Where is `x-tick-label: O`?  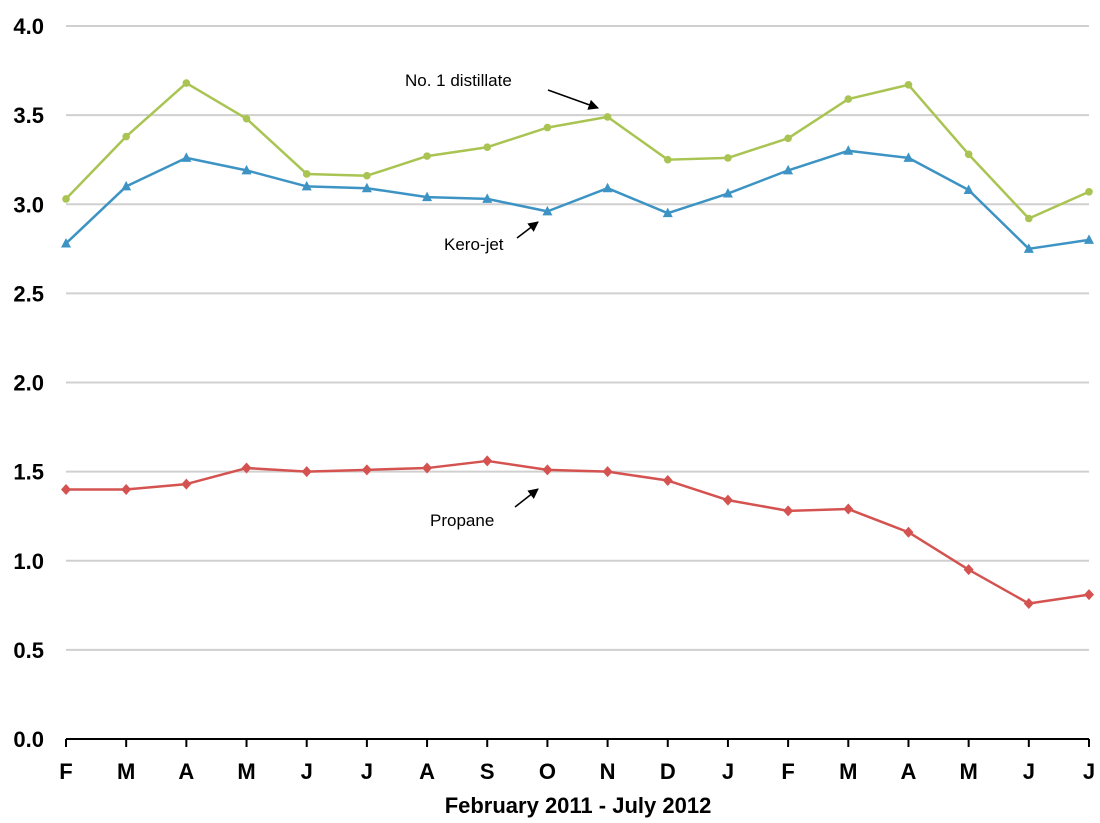 x-tick-label: O is located at coordinates (547, 771).